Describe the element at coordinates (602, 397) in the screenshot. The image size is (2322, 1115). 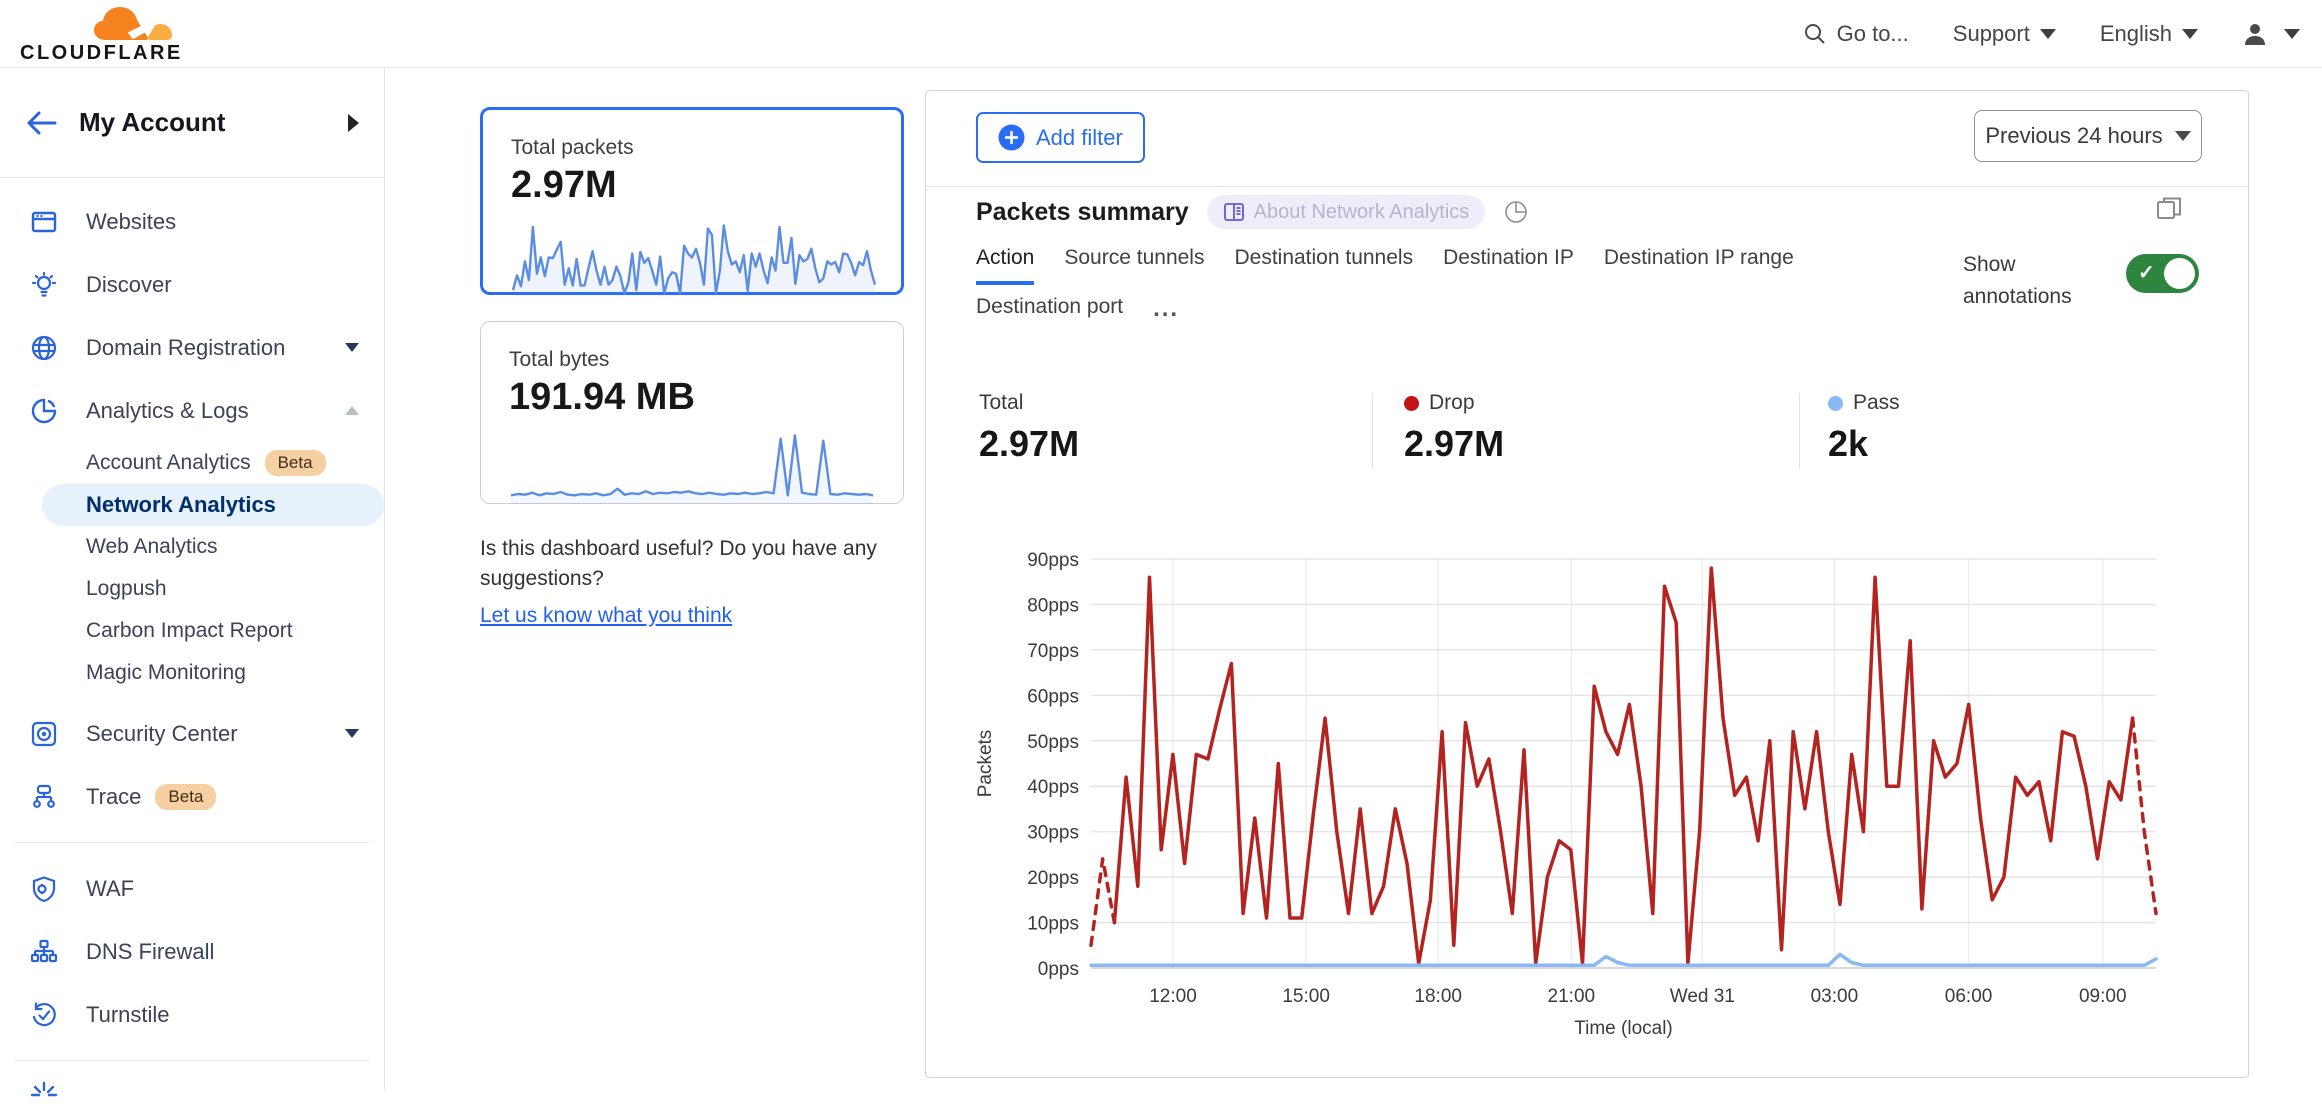
I see `total-bytes-value: 191.94 MB` at that location.